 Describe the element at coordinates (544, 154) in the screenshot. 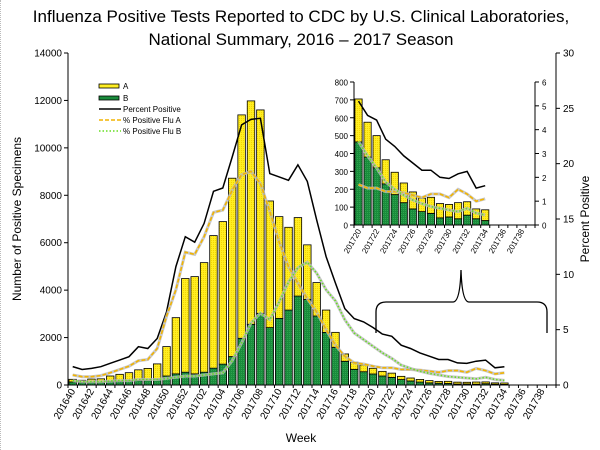

I see `y2-tick-label: 3` at that location.